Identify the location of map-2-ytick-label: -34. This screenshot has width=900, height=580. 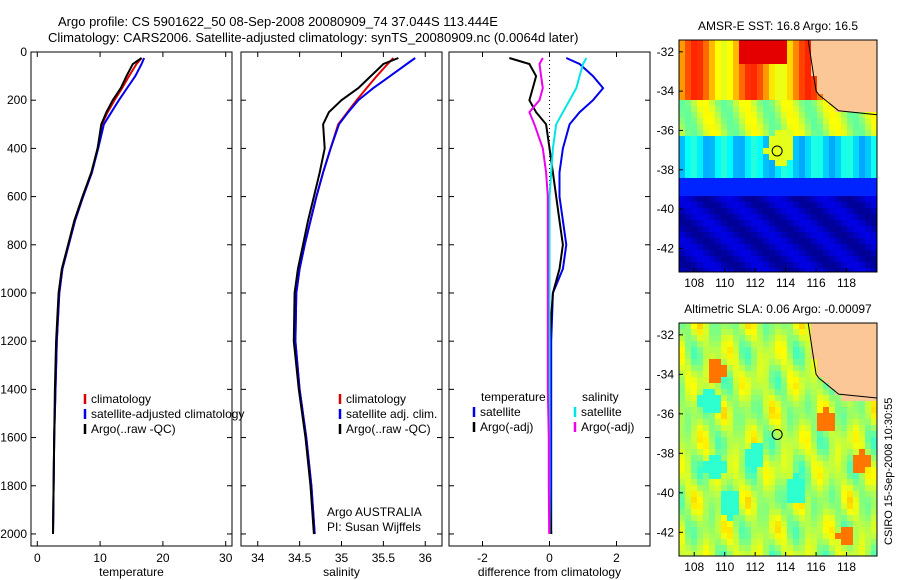
(666, 374).